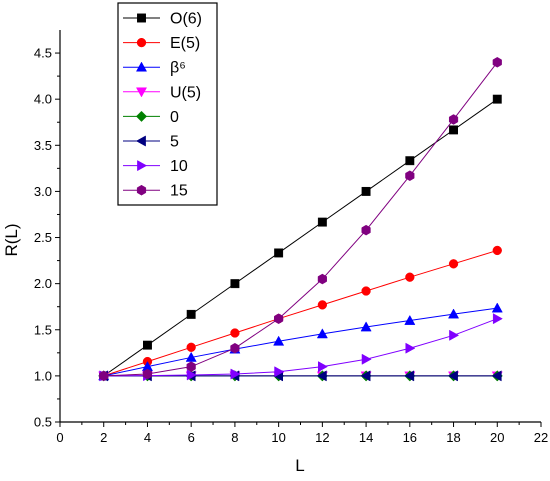 Image resolution: width=550 pixels, height=481 pixels. What do you see at coordinates (43, 145) in the screenshot?
I see `y-tick-label: 3.5` at bounding box center [43, 145].